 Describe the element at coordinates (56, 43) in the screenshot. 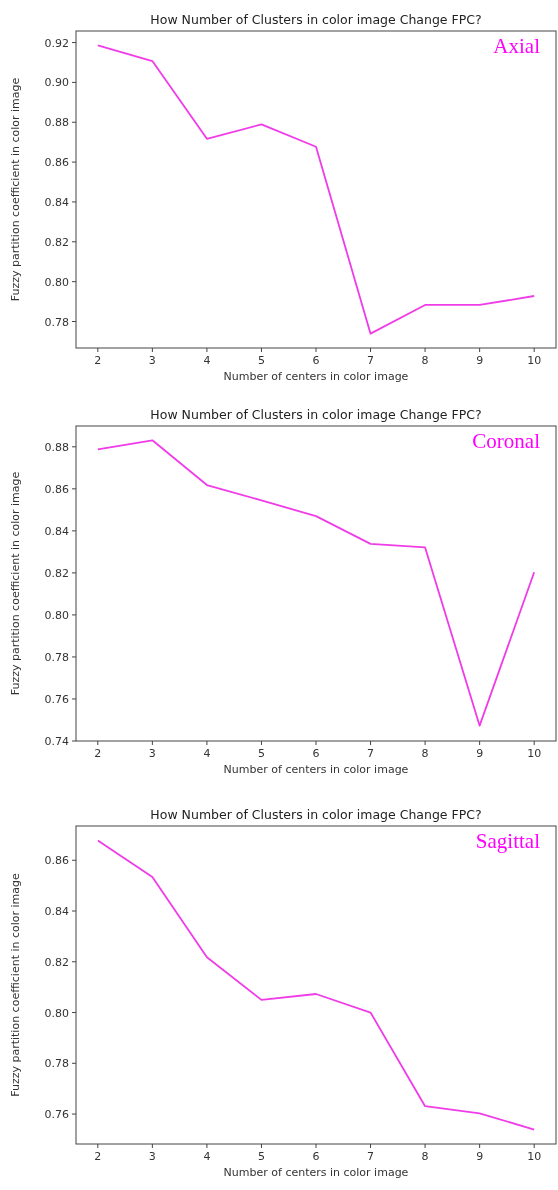

I see `y-tick-label: 0.92` at that location.